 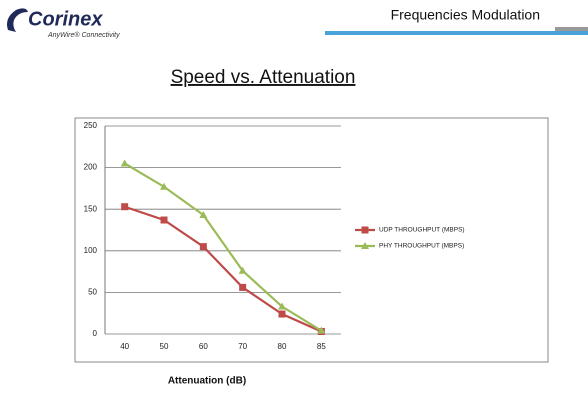 I want to click on y-tick-label: 250, so click(x=91, y=125).